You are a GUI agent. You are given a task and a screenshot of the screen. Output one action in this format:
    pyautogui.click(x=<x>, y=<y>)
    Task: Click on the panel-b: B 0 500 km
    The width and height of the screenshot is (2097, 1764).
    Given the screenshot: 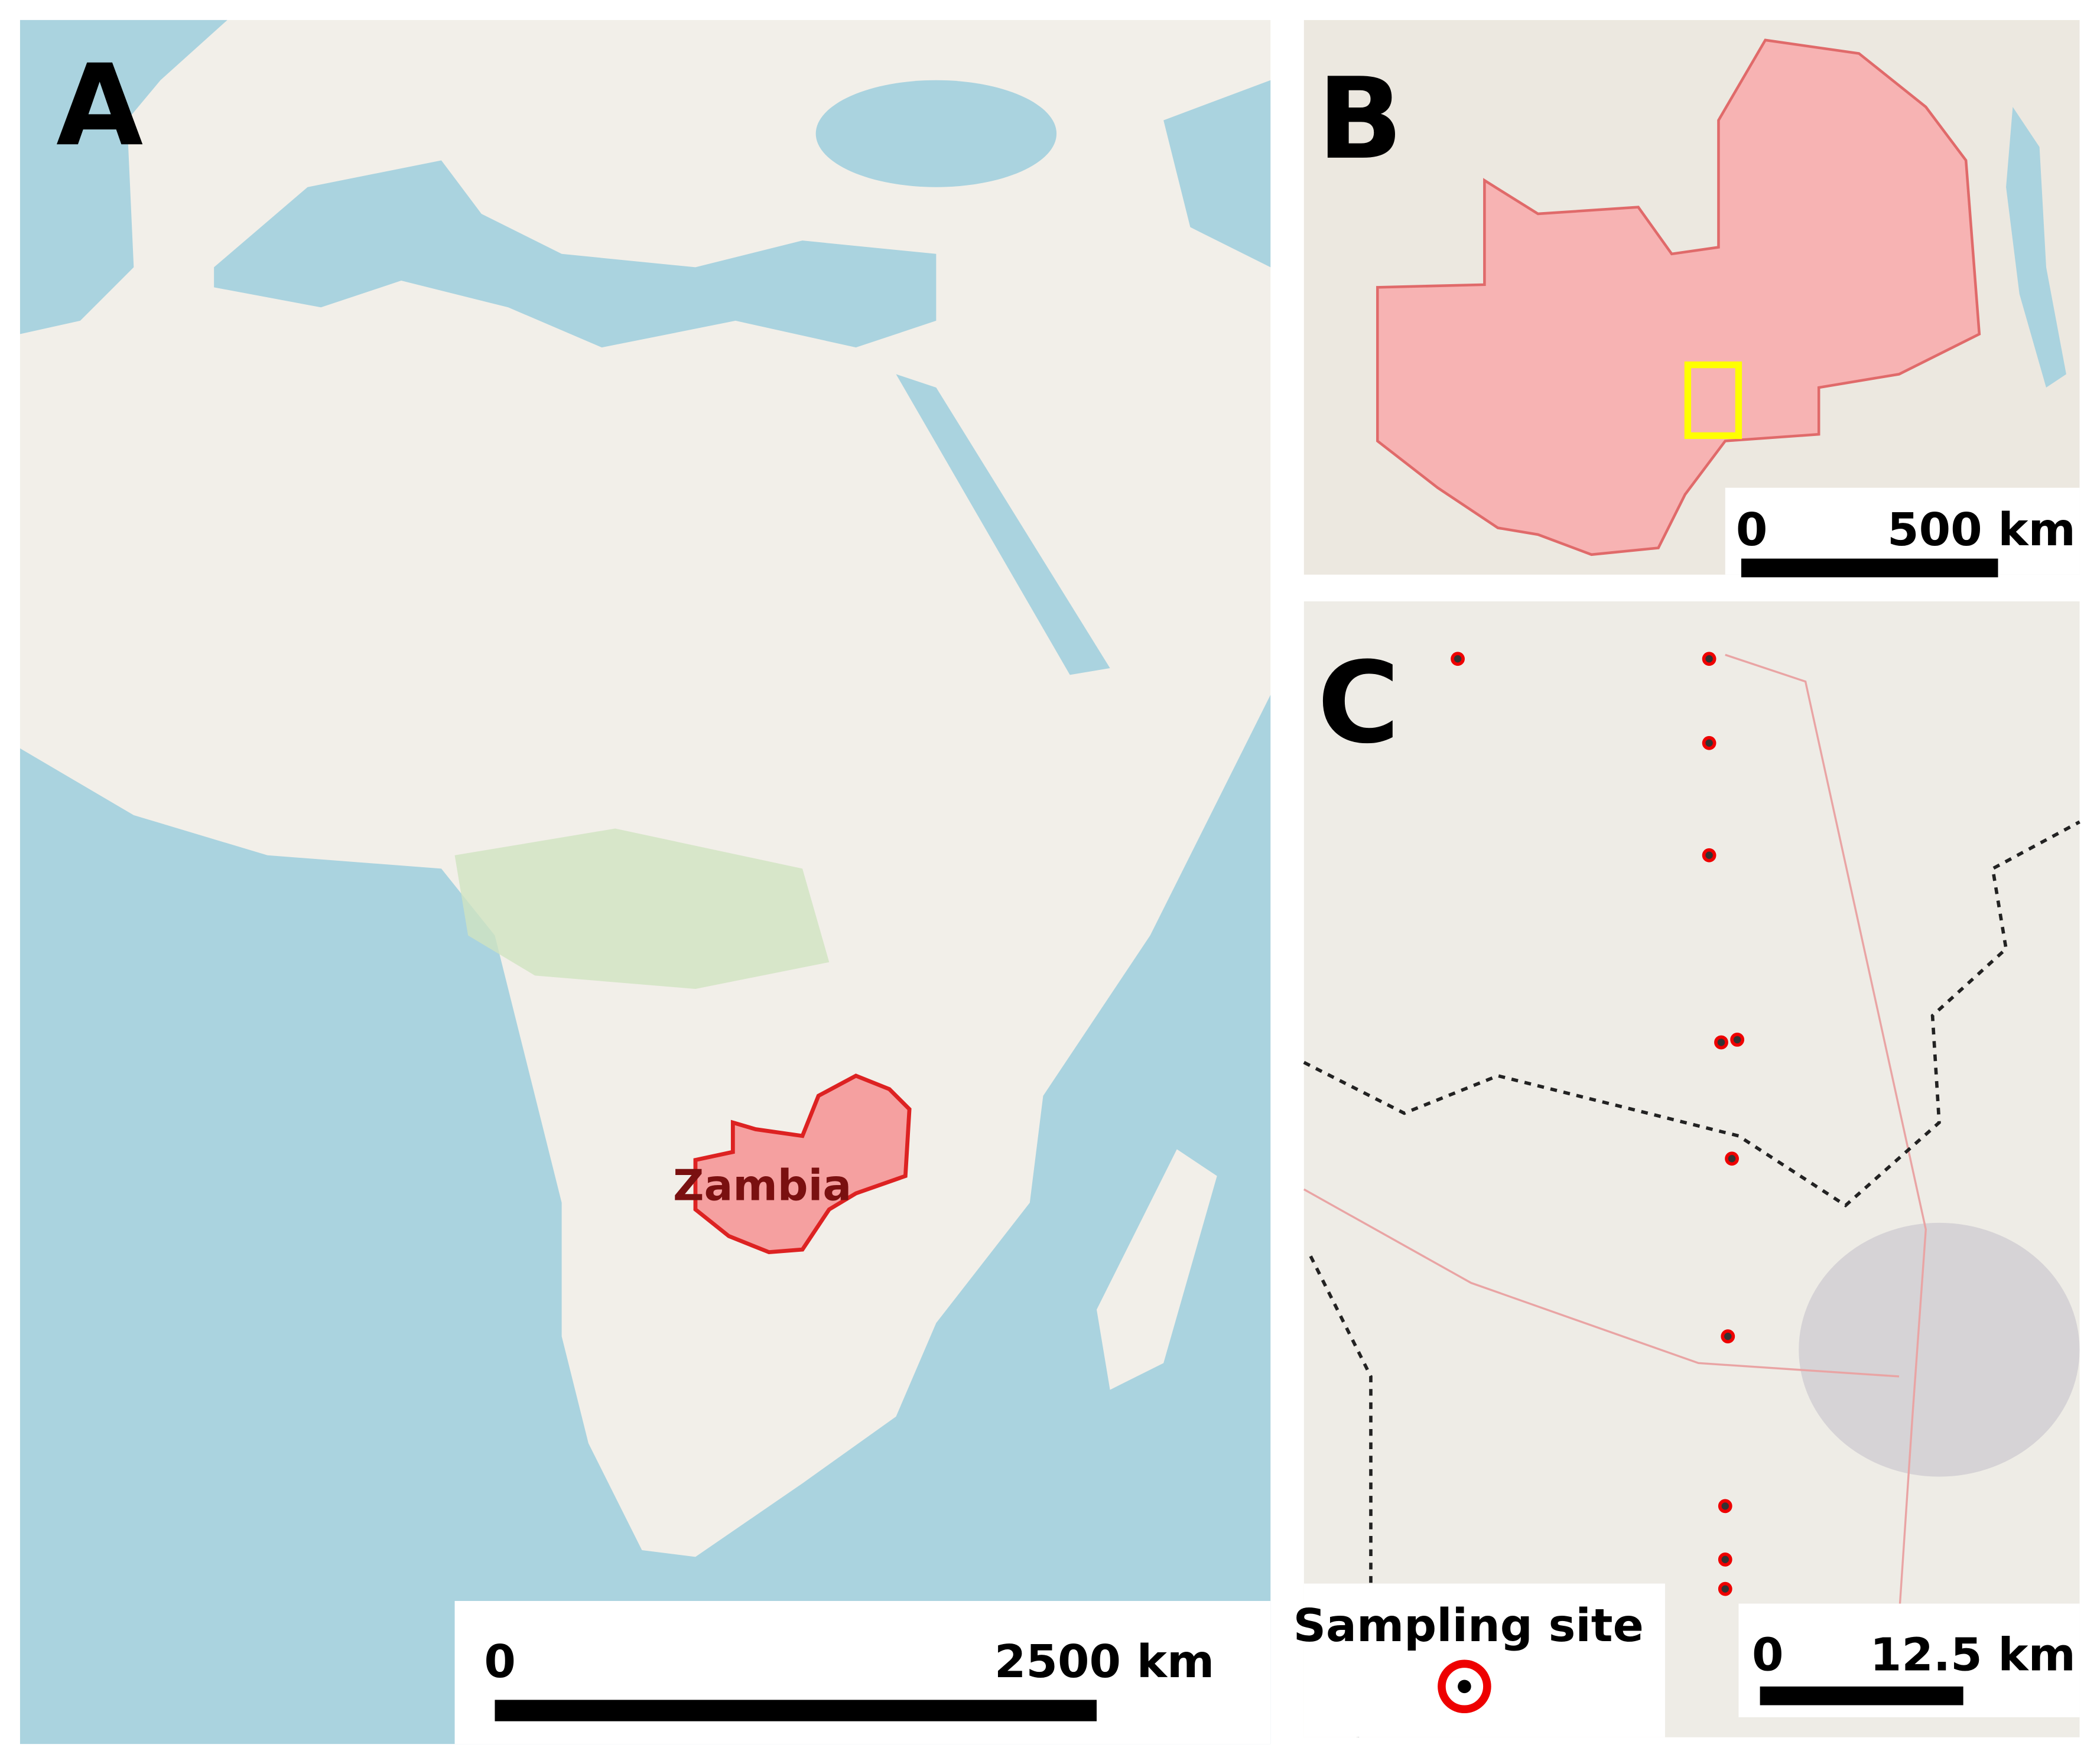 What is the action you would take?
    pyautogui.click(x=1691, y=298)
    